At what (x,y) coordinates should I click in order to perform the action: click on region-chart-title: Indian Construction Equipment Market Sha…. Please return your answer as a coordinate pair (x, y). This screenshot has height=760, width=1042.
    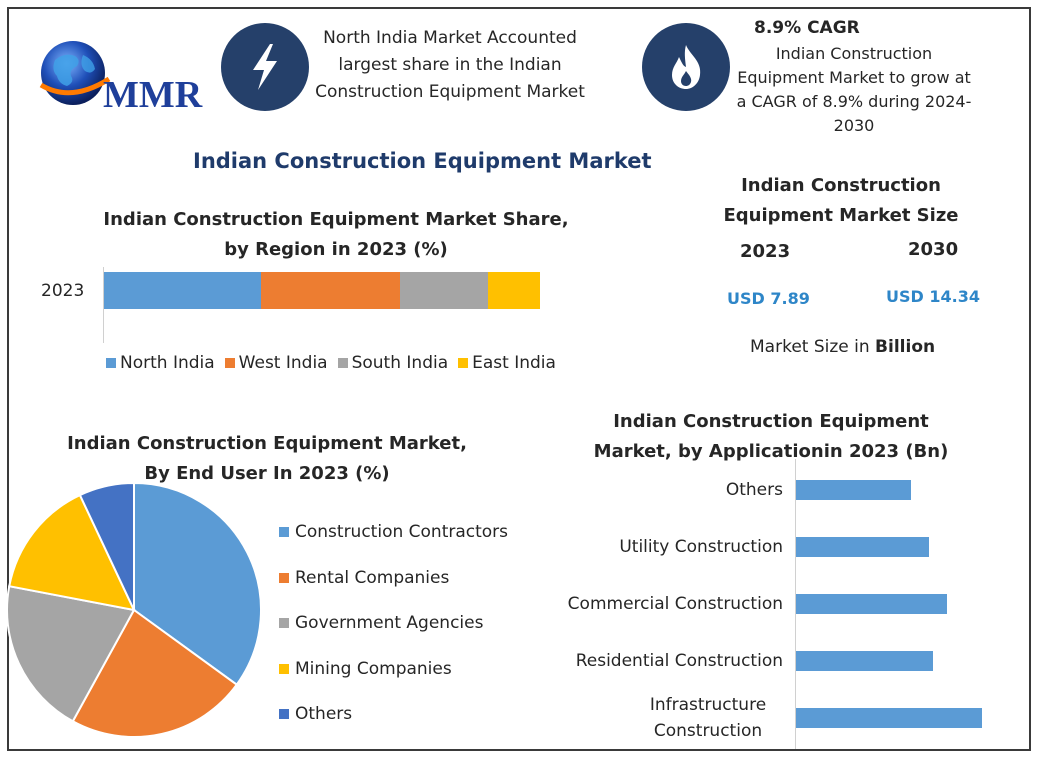
    Looking at the image, I should click on (336, 234).